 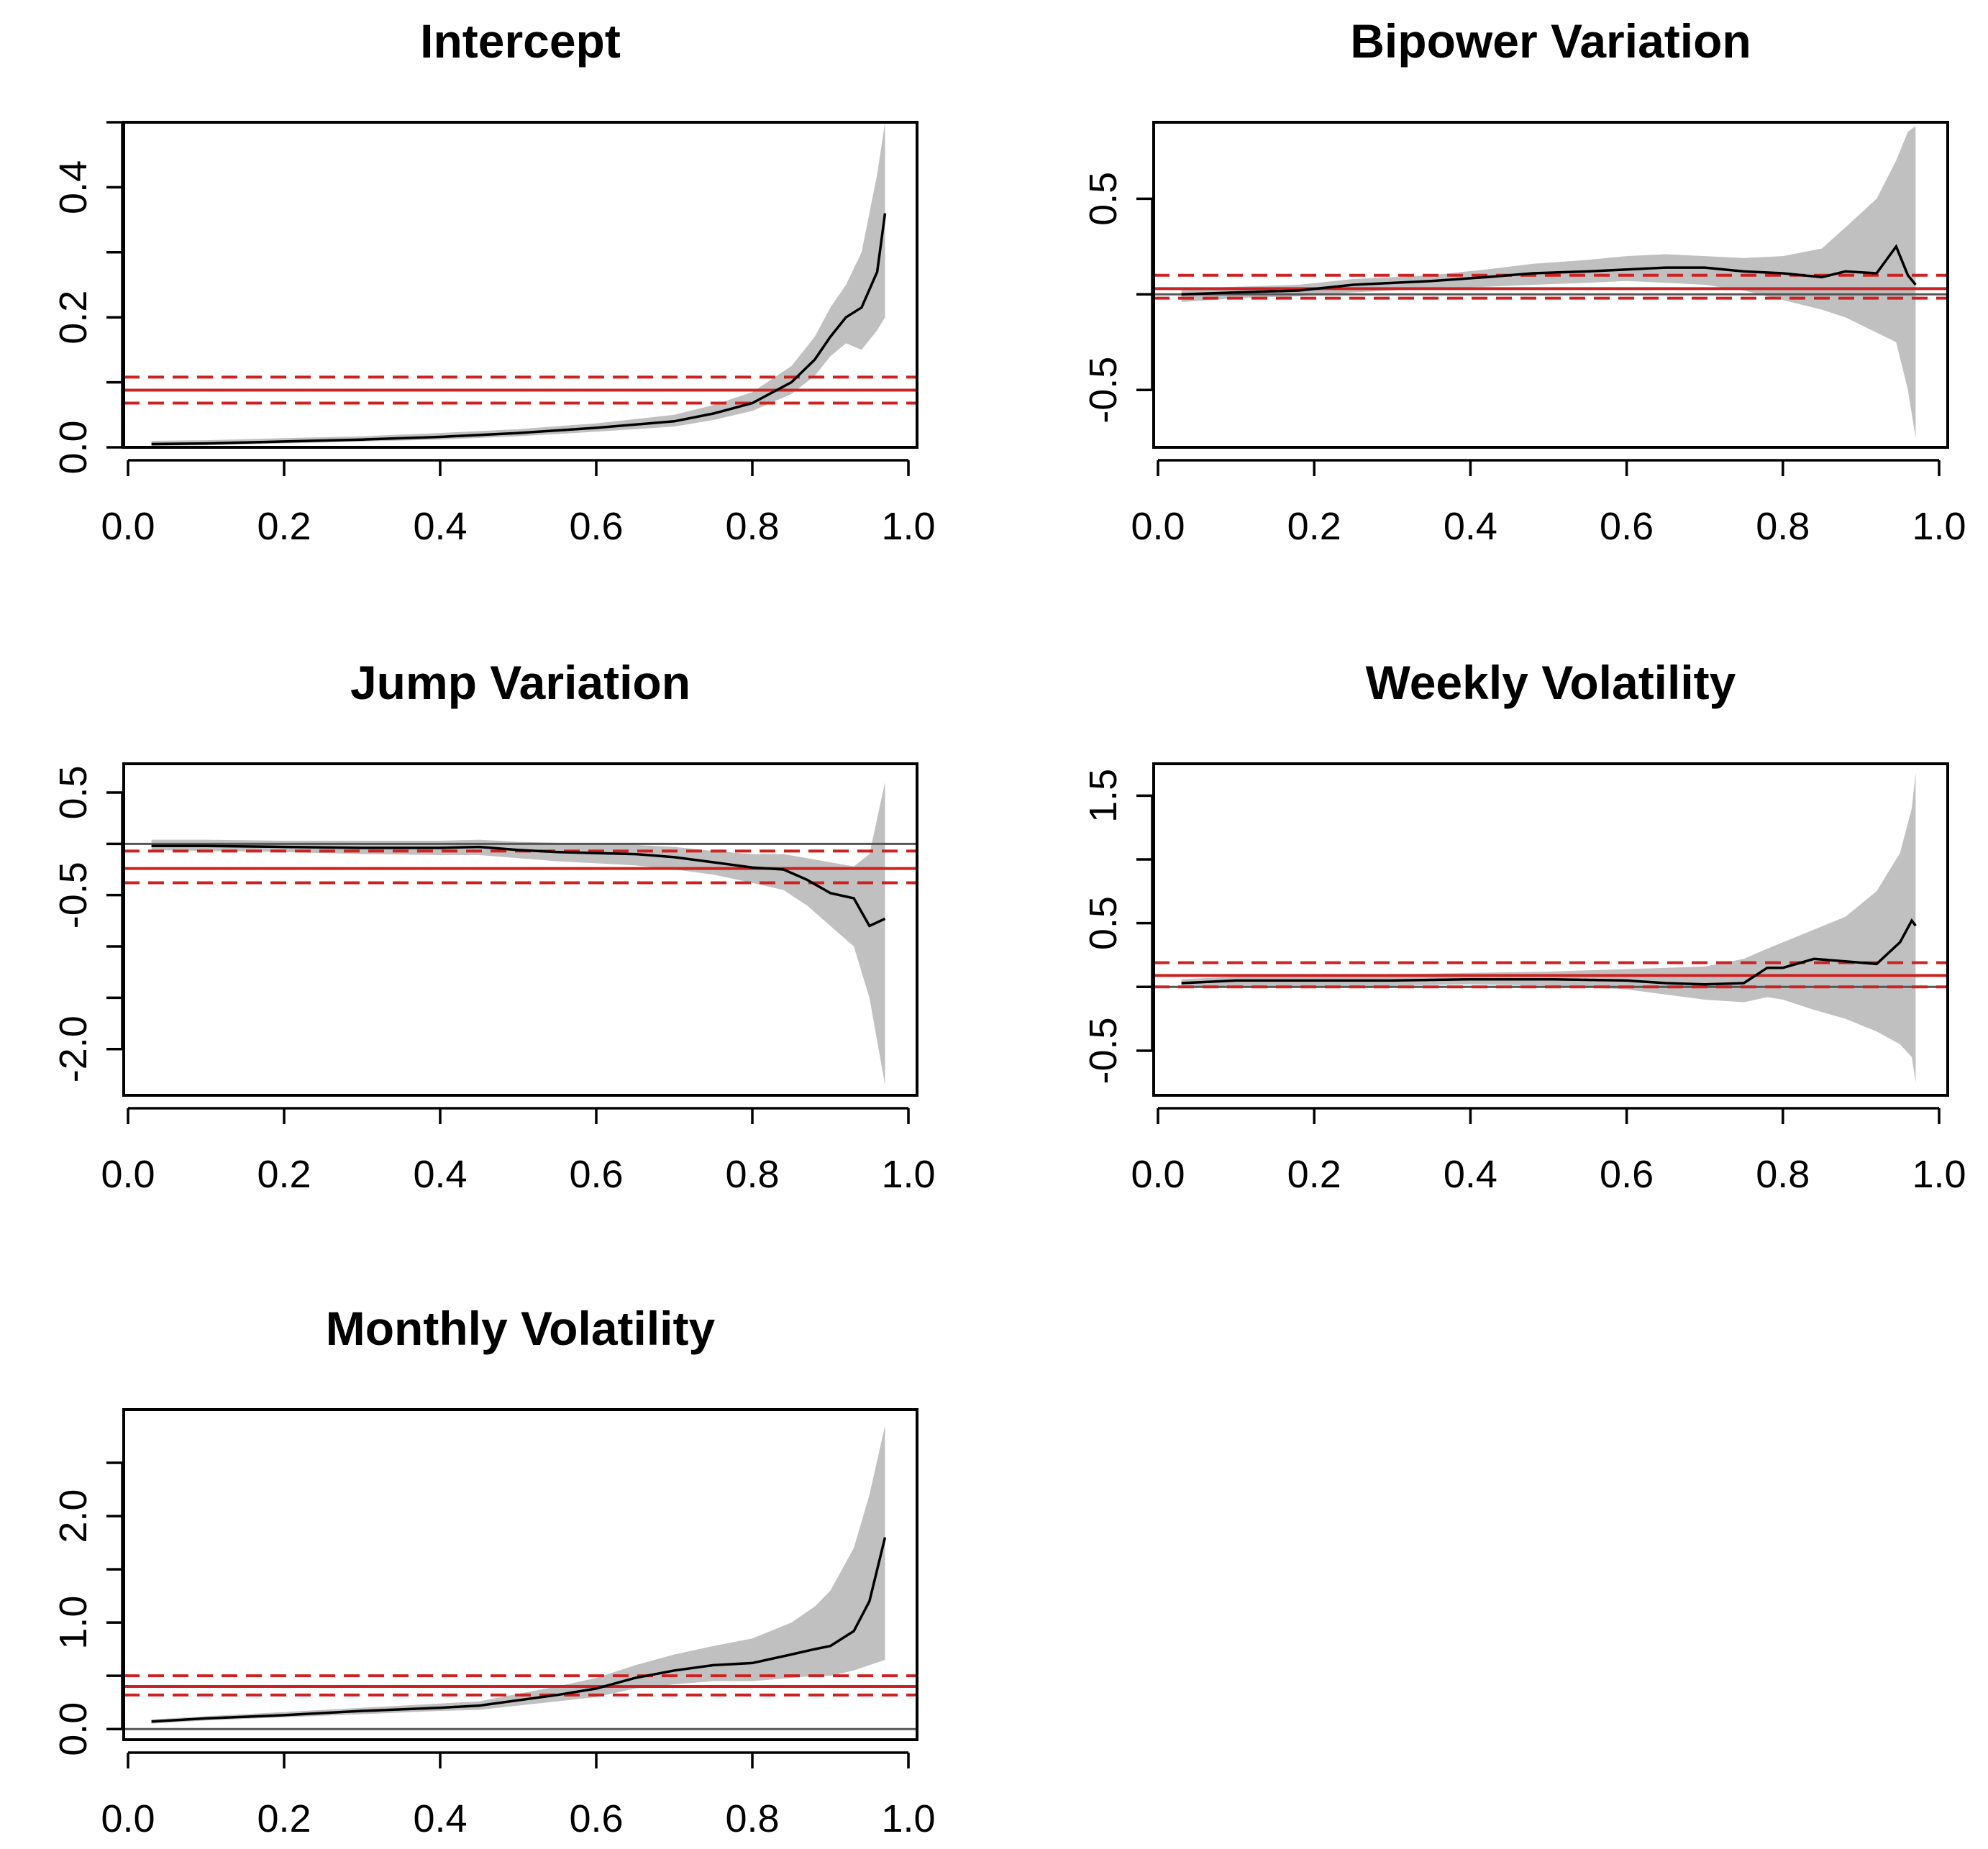 I want to click on y-axis: 0.0 1.0 2.0, so click(x=88, y=1608).